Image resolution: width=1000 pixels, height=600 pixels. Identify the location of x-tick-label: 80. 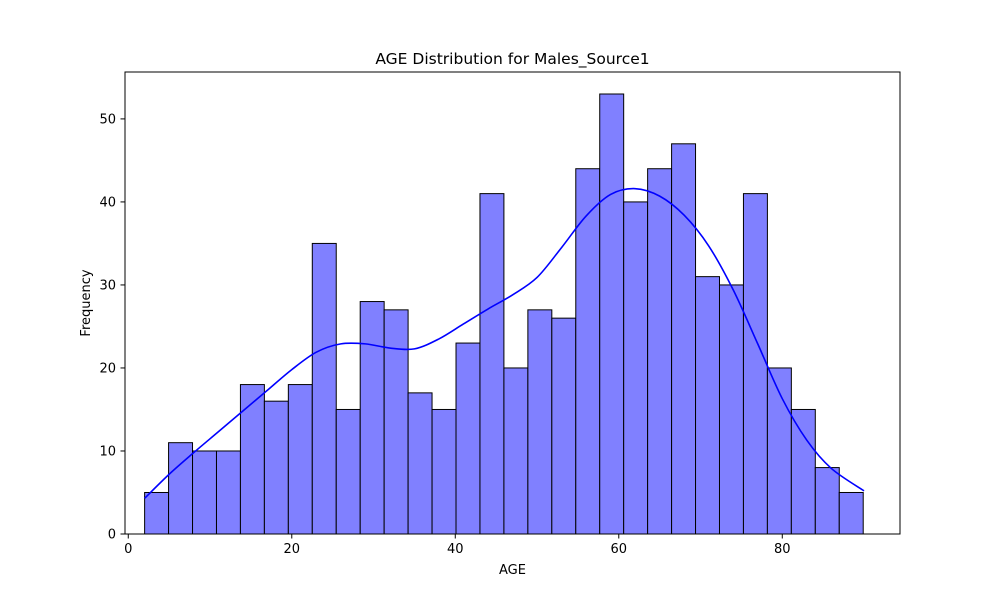
(782, 549).